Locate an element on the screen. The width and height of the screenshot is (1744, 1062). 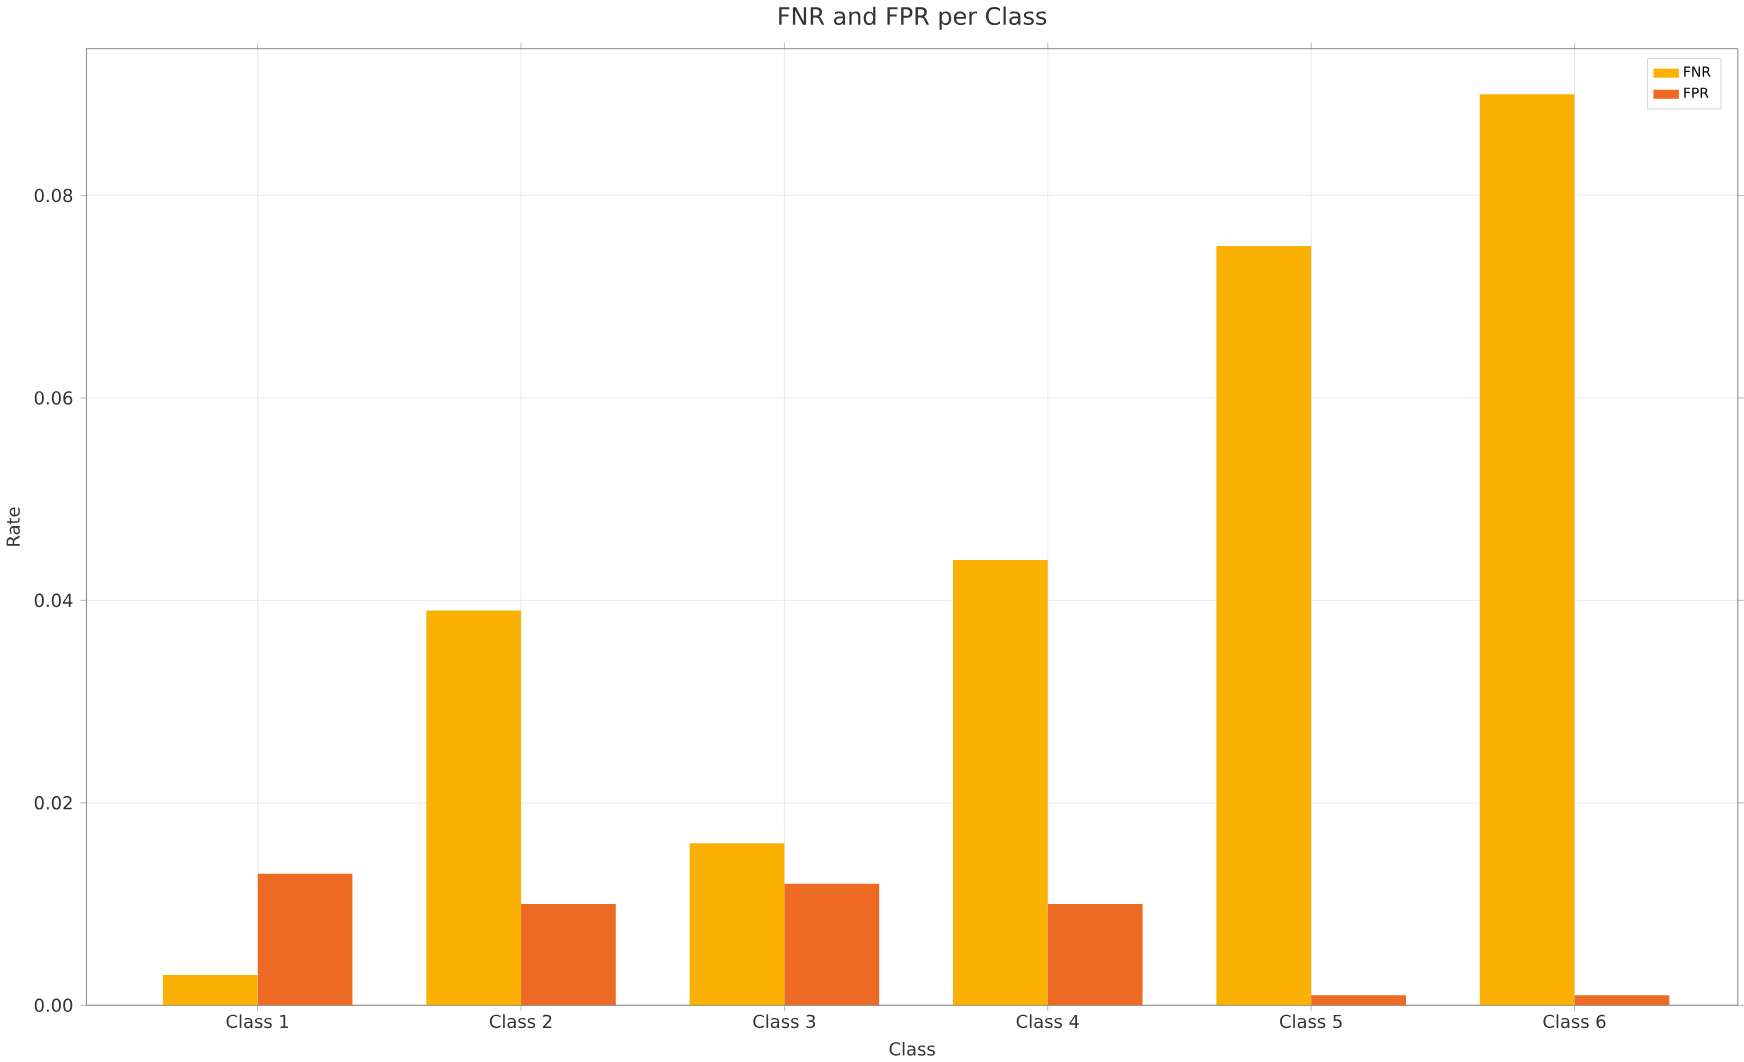
x-tick-label: Class 2 is located at coordinates (520, 1021).